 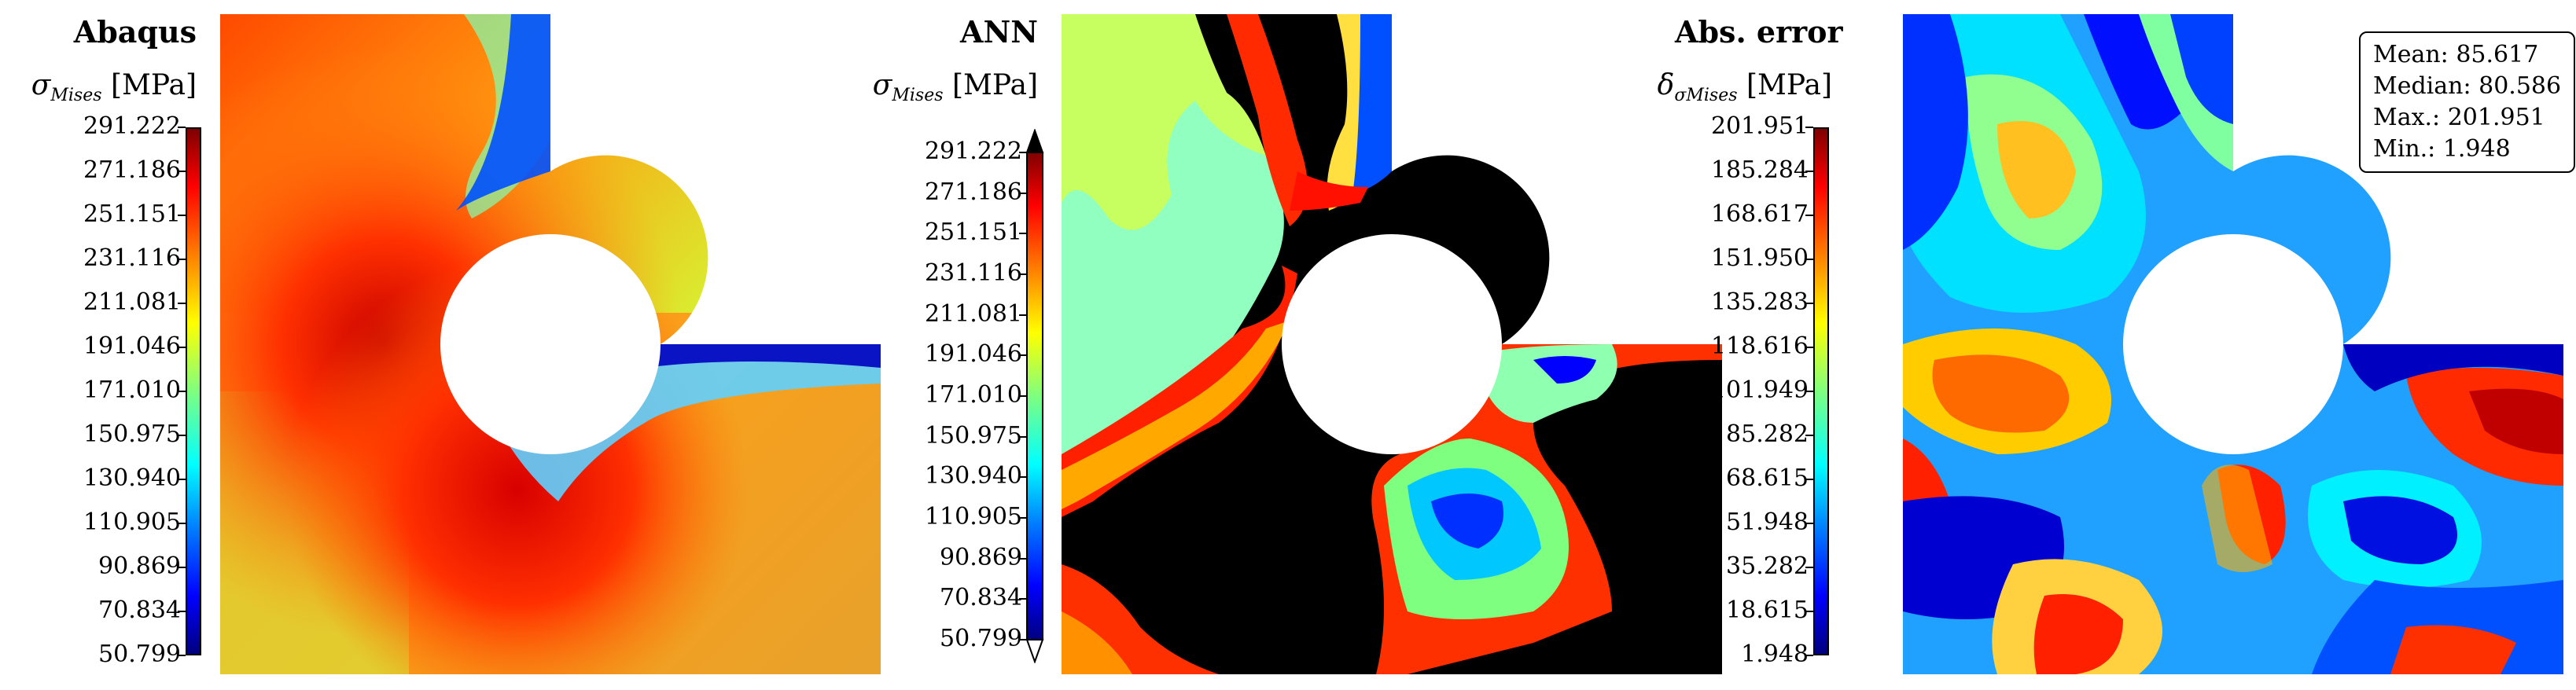 I want to click on colorbar-tick-label: 135.283, so click(x=1759, y=302).